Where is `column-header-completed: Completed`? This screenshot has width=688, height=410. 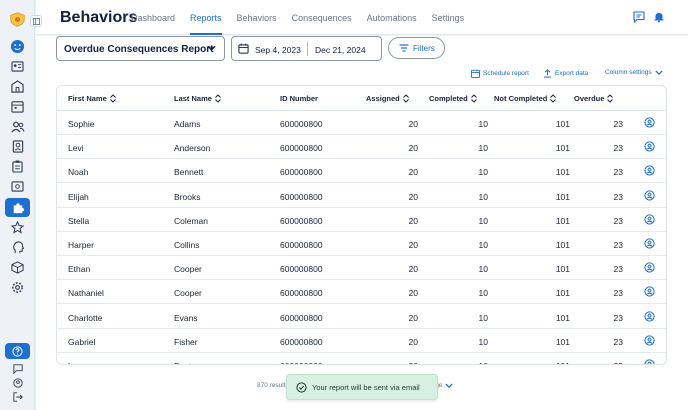 column-header-completed: Completed is located at coordinates (453, 98).